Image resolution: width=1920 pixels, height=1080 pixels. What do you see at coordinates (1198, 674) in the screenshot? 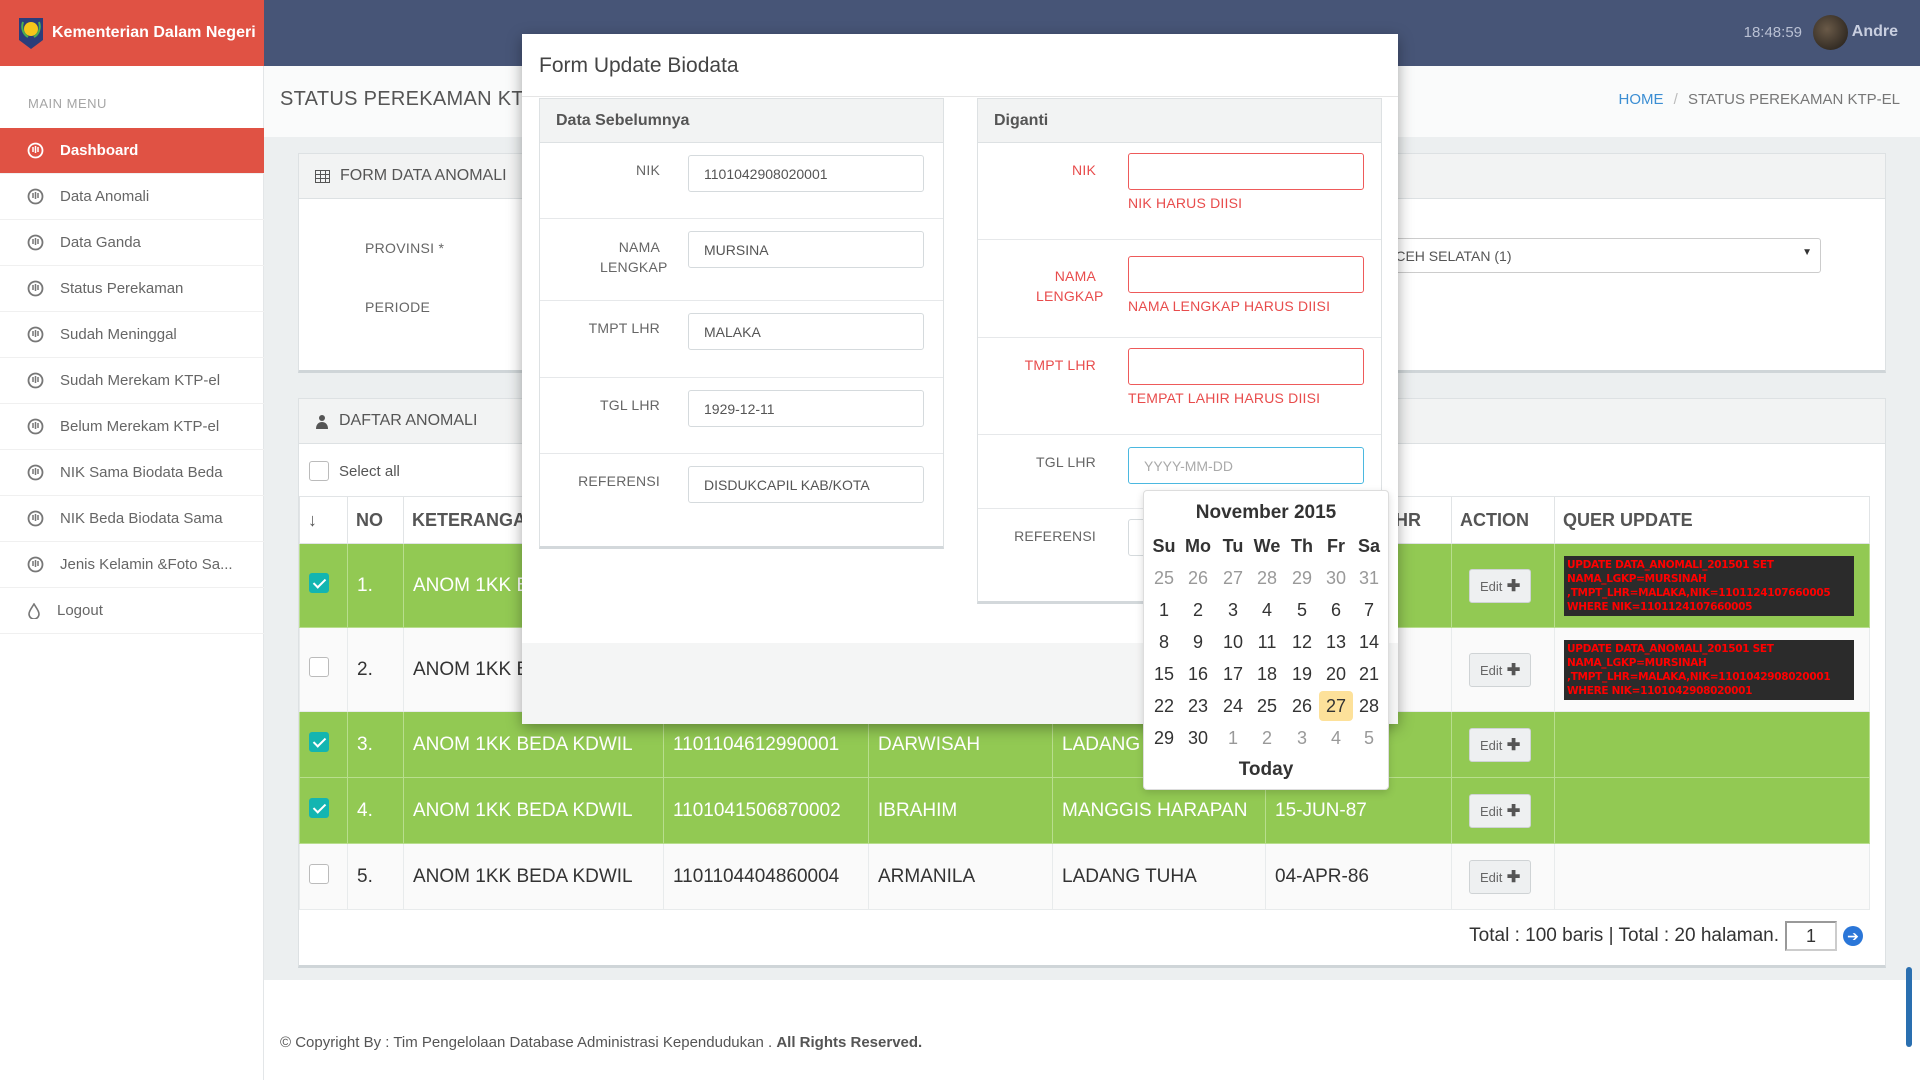
I see `calendar-day: 16` at bounding box center [1198, 674].